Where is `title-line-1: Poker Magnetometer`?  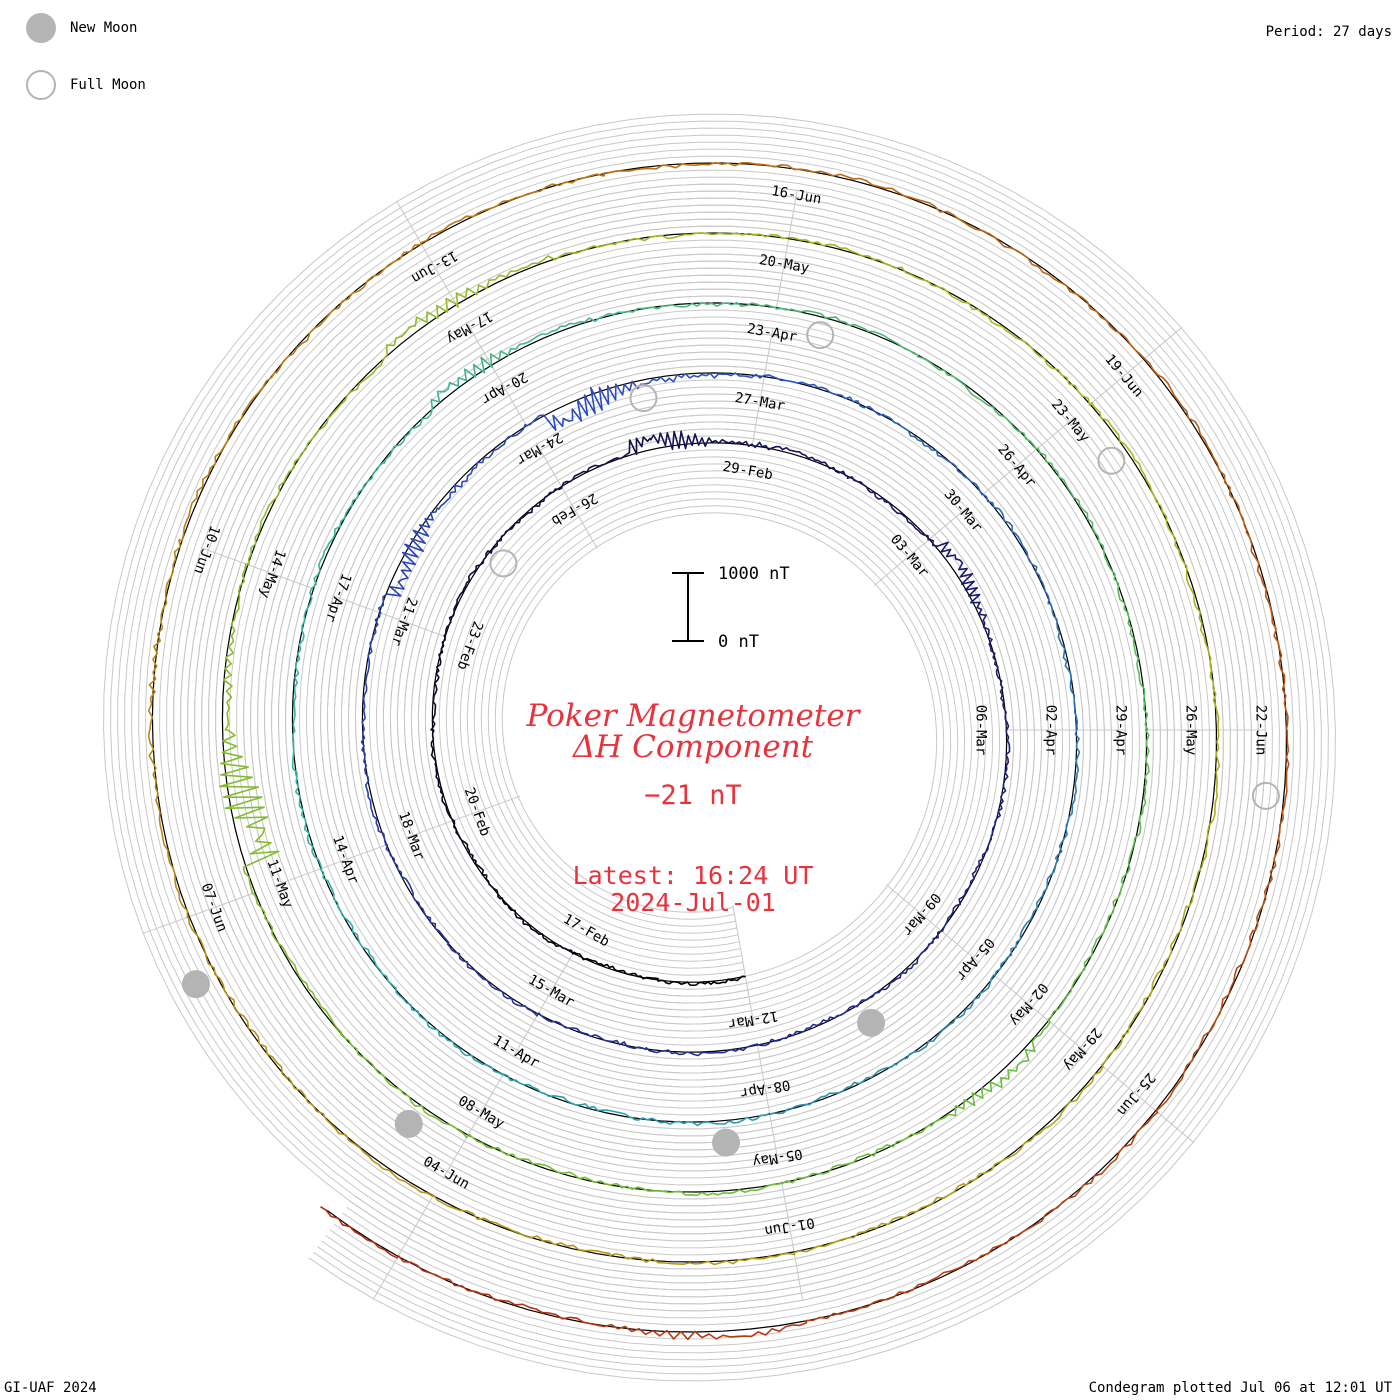 title-line-1: Poker Magnetometer is located at coordinates (694, 716).